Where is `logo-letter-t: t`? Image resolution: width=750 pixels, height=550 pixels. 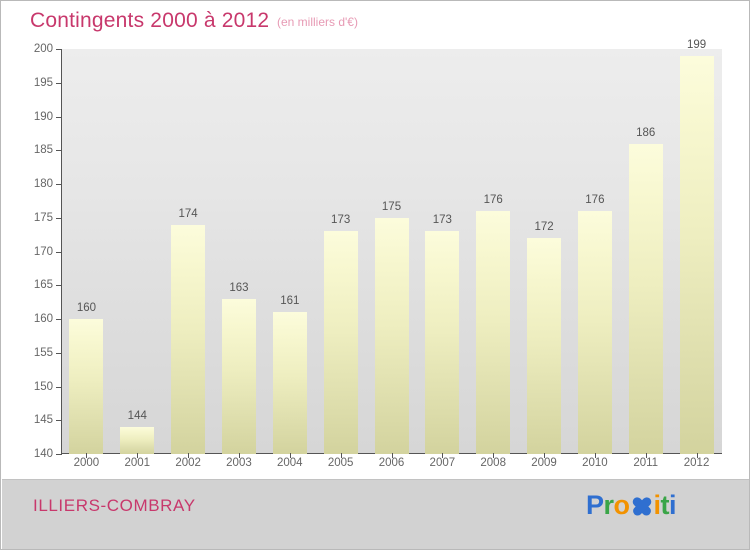 logo-letter-t: t is located at coordinates (665, 505).